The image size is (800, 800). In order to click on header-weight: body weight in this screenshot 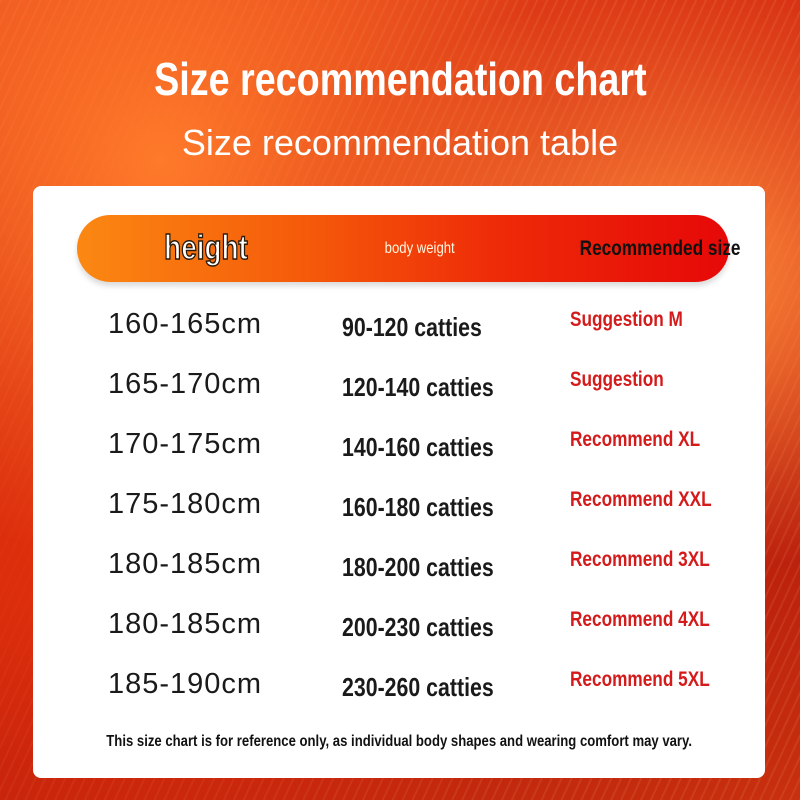, I will do `click(419, 248)`.